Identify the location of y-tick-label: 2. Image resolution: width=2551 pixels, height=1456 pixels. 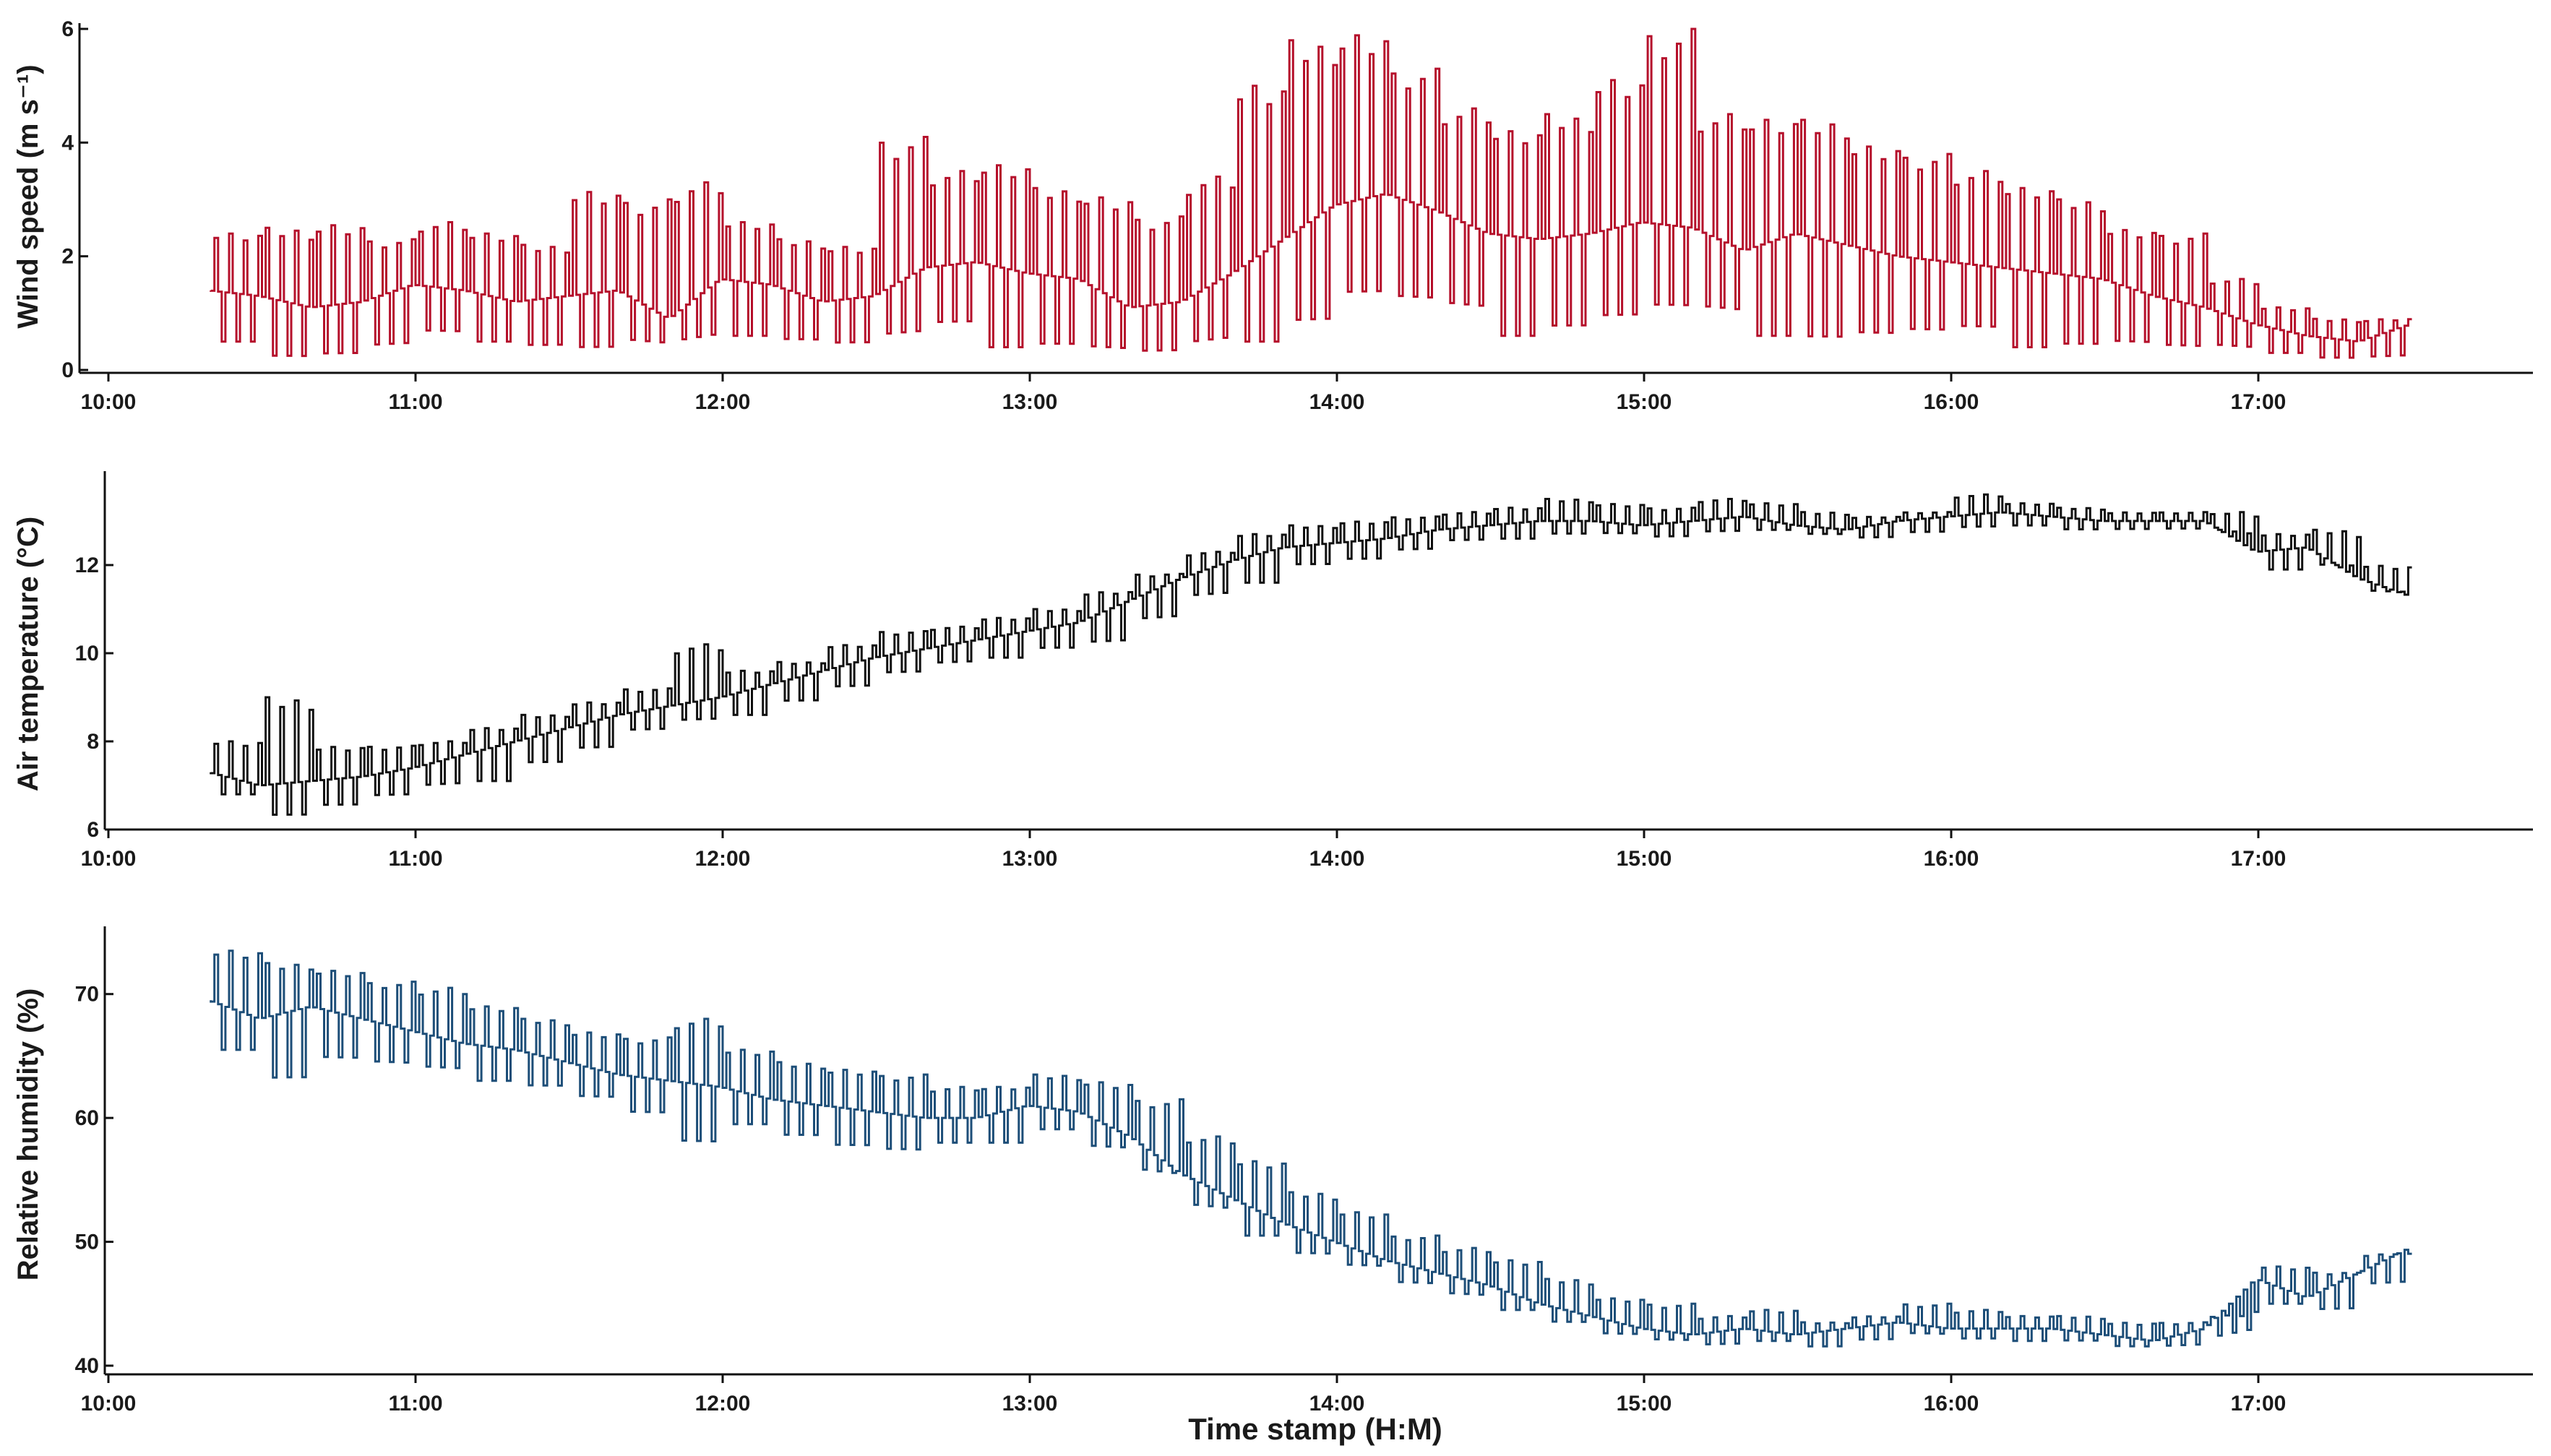
(67, 257).